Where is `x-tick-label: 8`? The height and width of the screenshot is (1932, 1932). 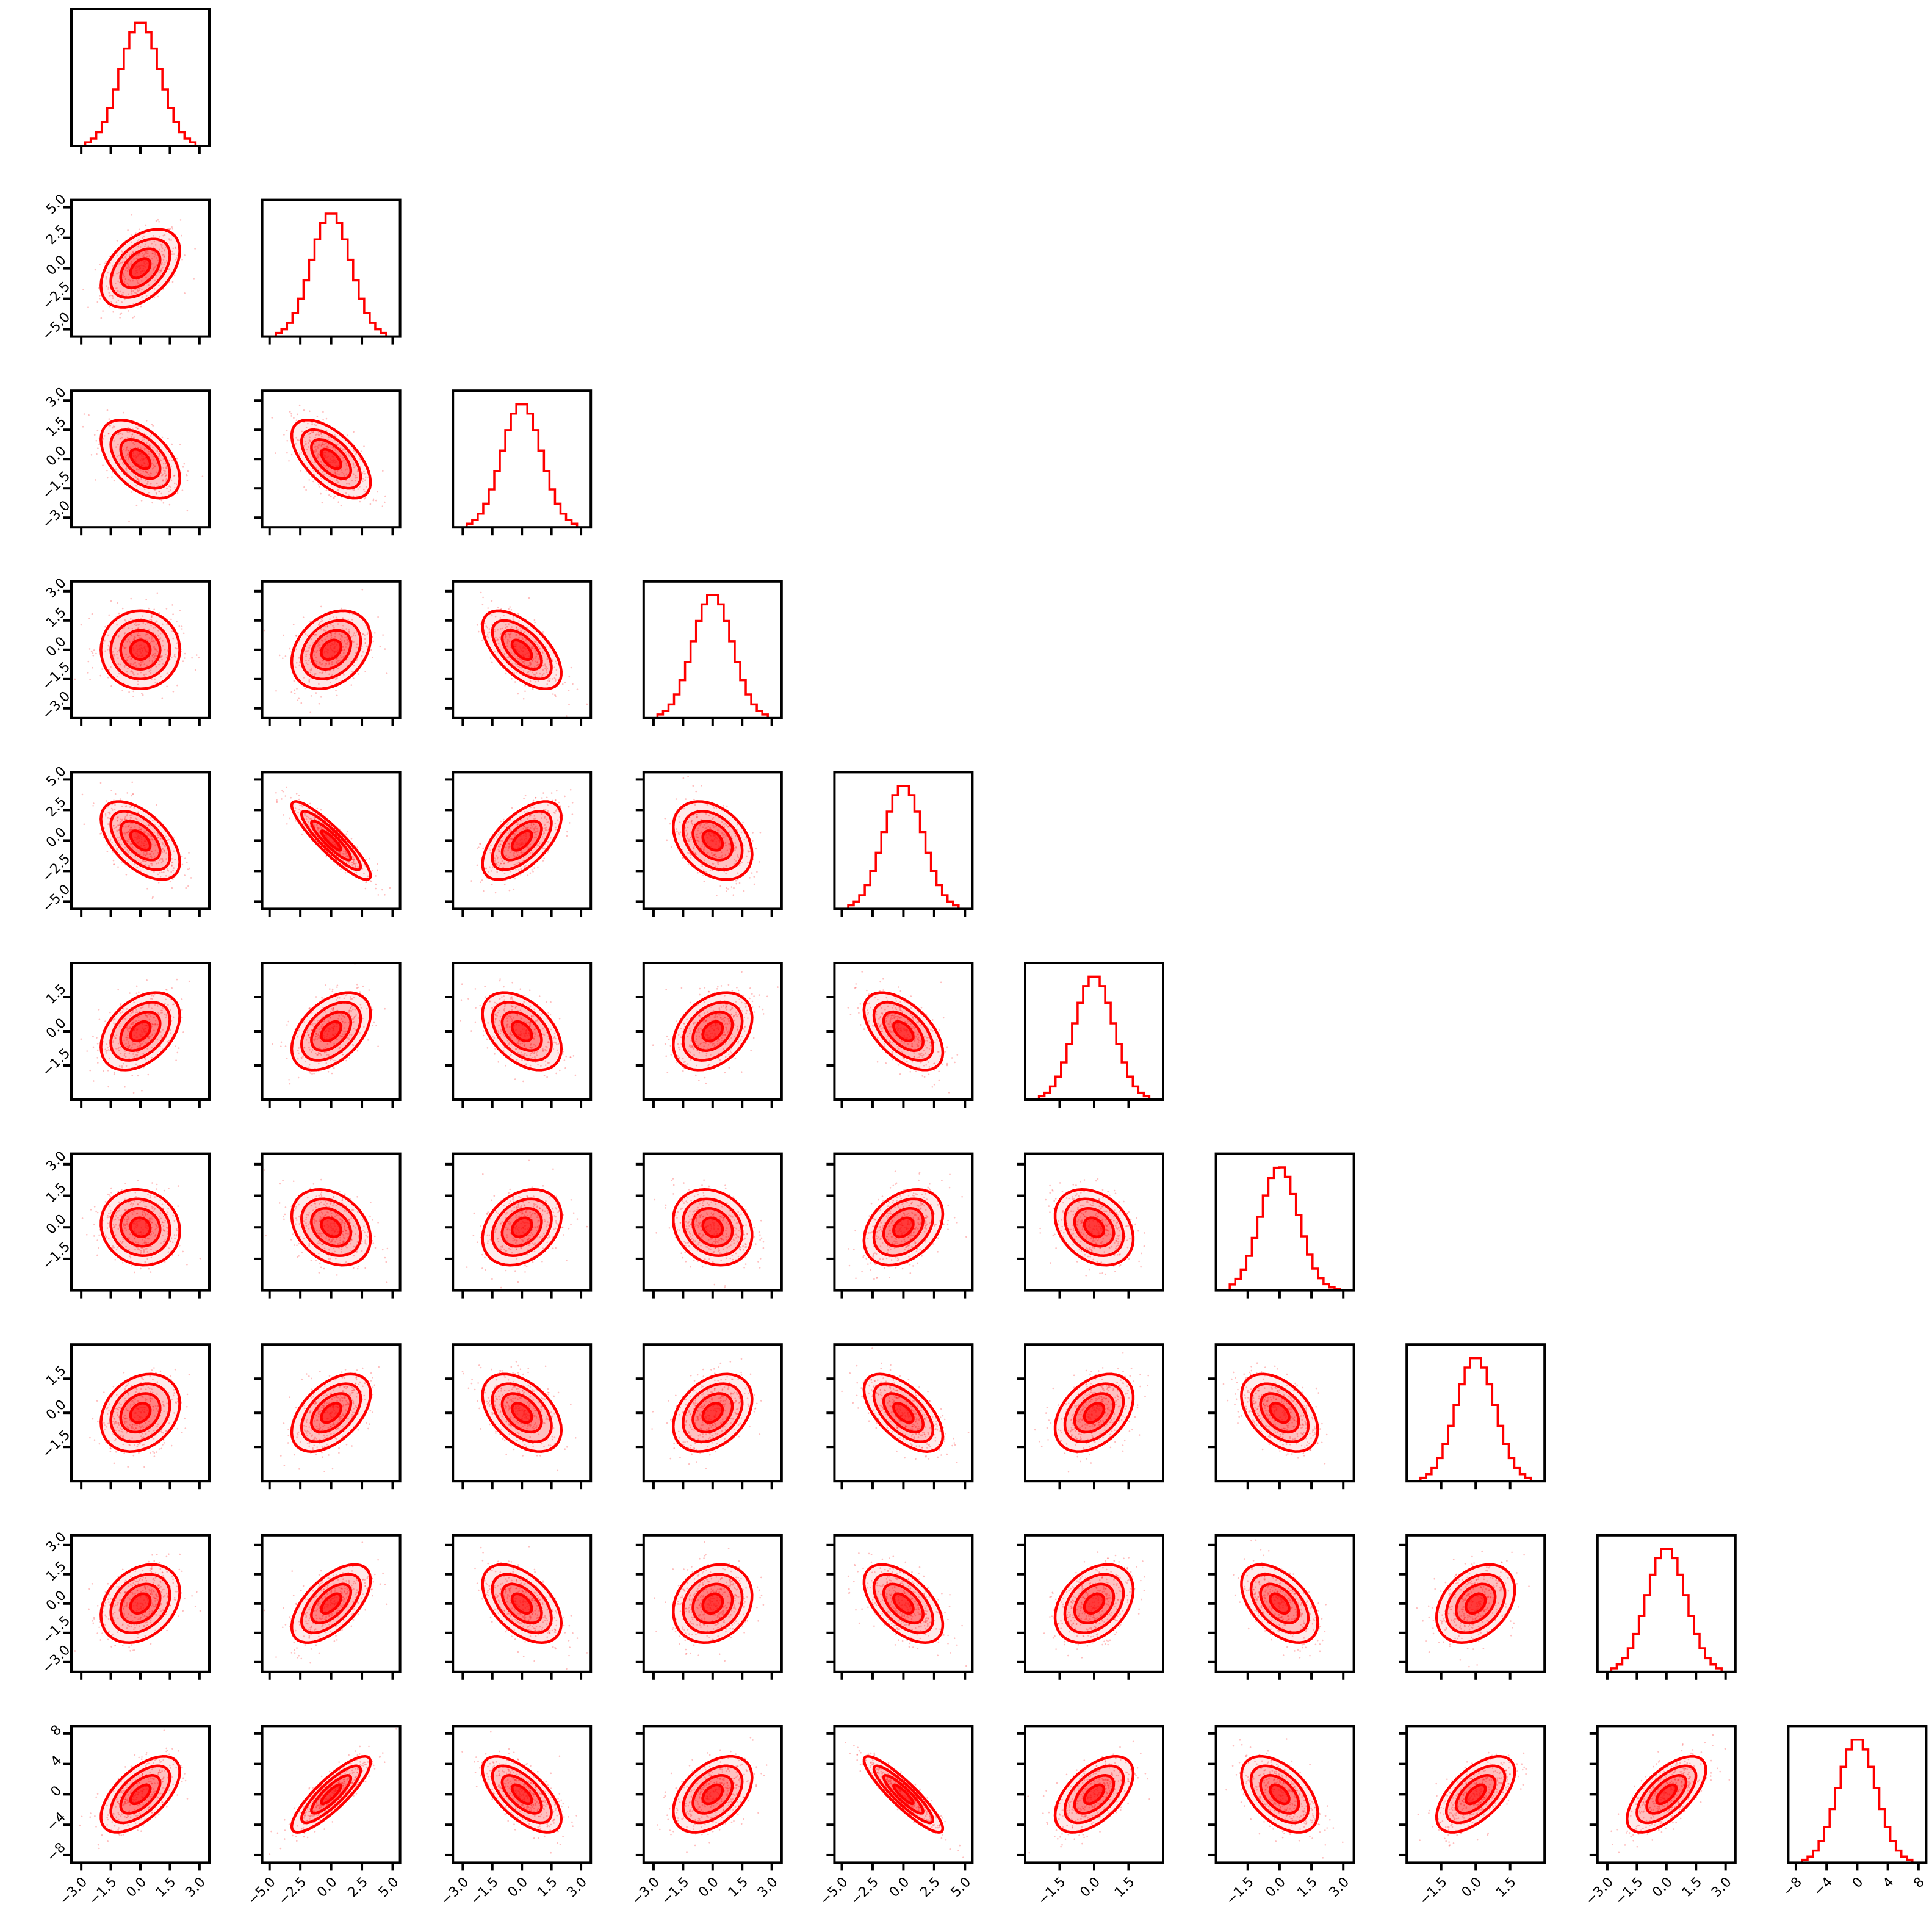
x-tick-label: 8 is located at coordinates (1919, 1884).